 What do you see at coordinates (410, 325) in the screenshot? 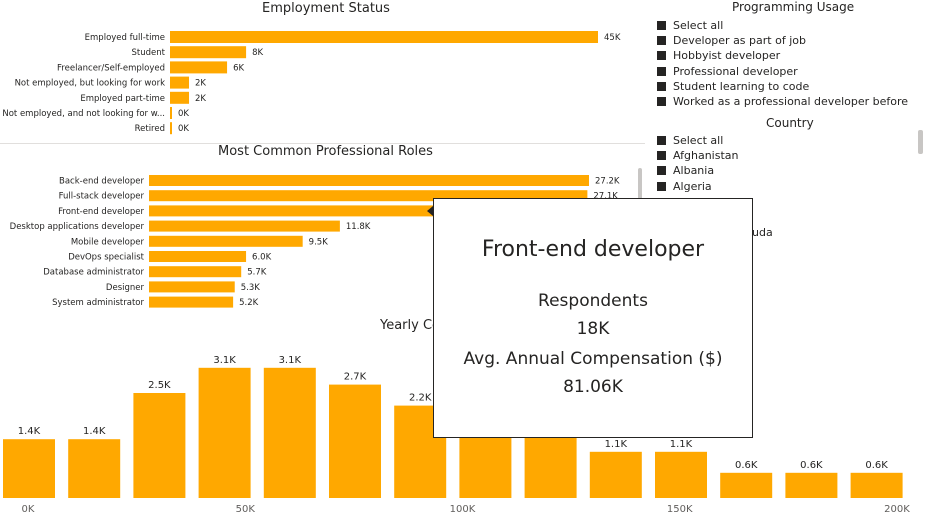
I see `compensation-title: Yearly Co` at bounding box center [410, 325].